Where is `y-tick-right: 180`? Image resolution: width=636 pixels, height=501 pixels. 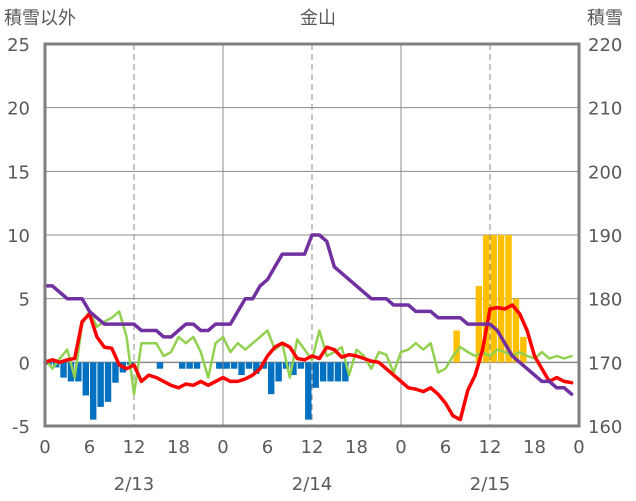
y-tick-right: 180 is located at coordinates (605, 300).